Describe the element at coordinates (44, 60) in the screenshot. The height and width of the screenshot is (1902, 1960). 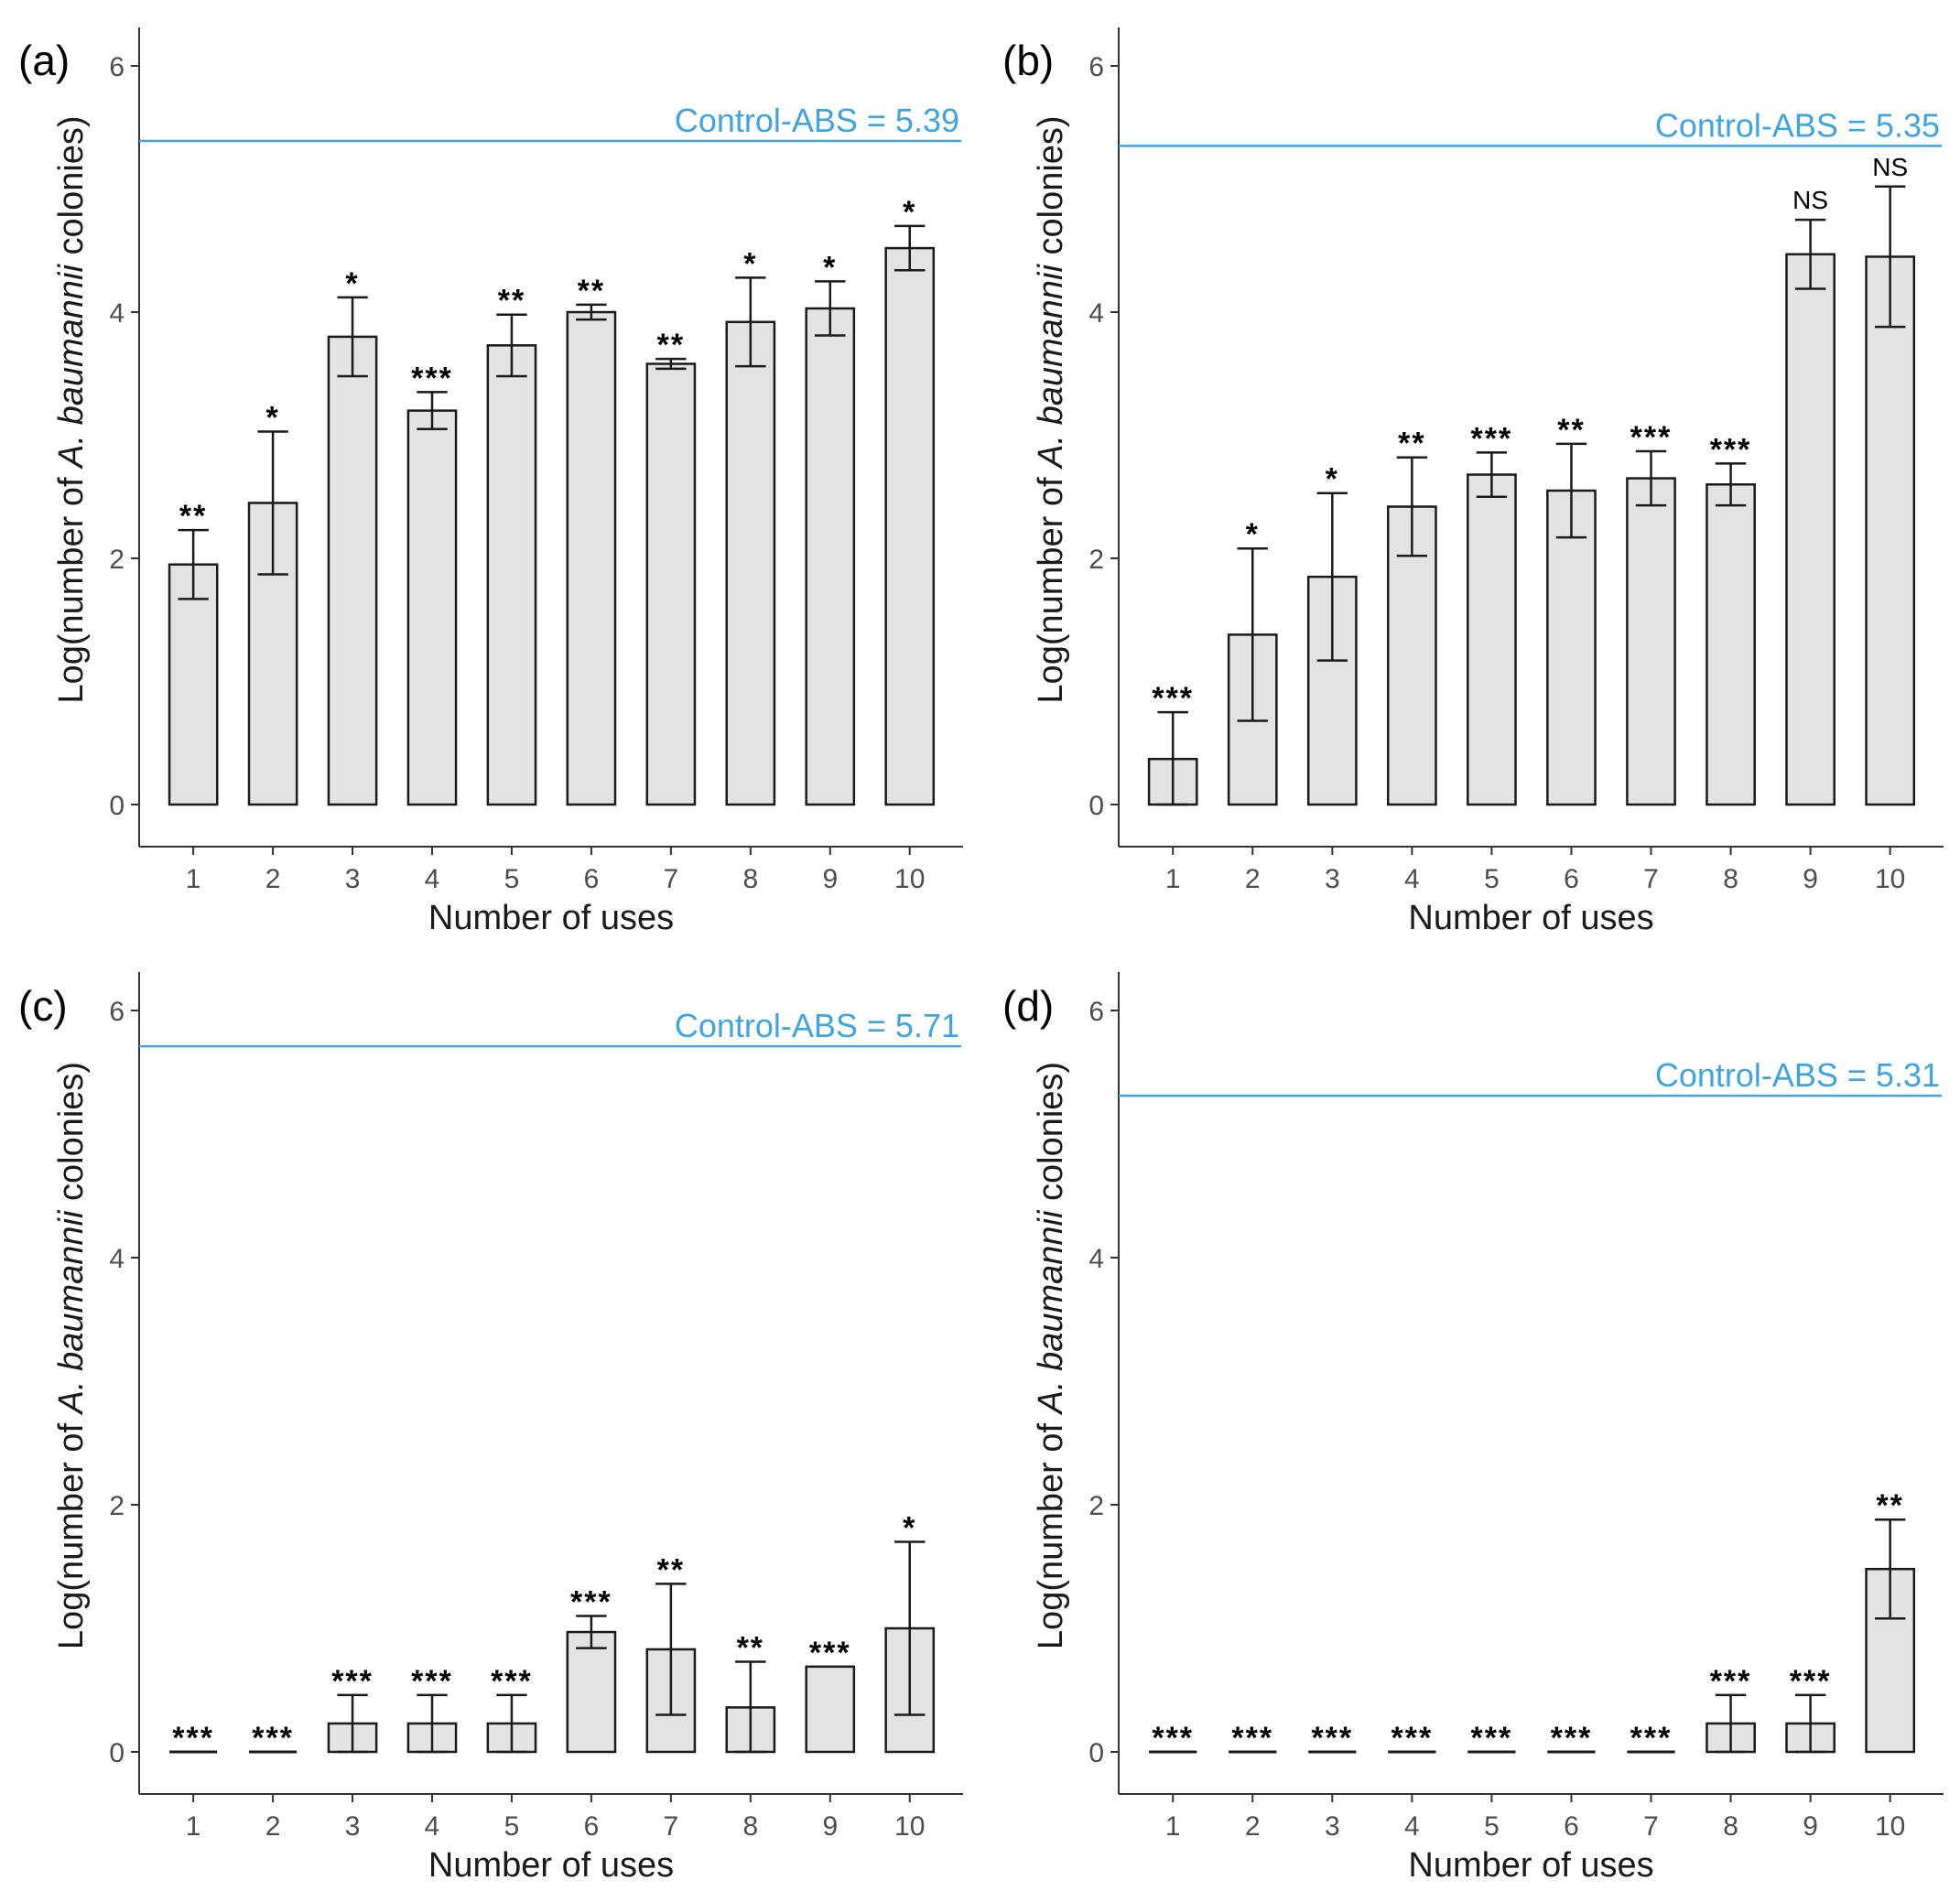
I see `panel-label: (a)` at that location.